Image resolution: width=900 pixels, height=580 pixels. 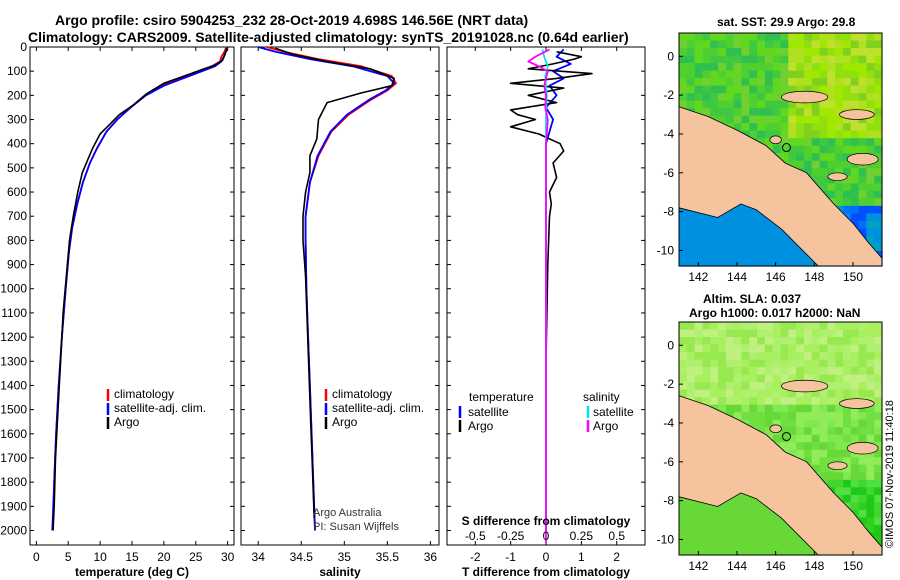 I want to click on x-tick-label: 148, so click(x=814, y=277).